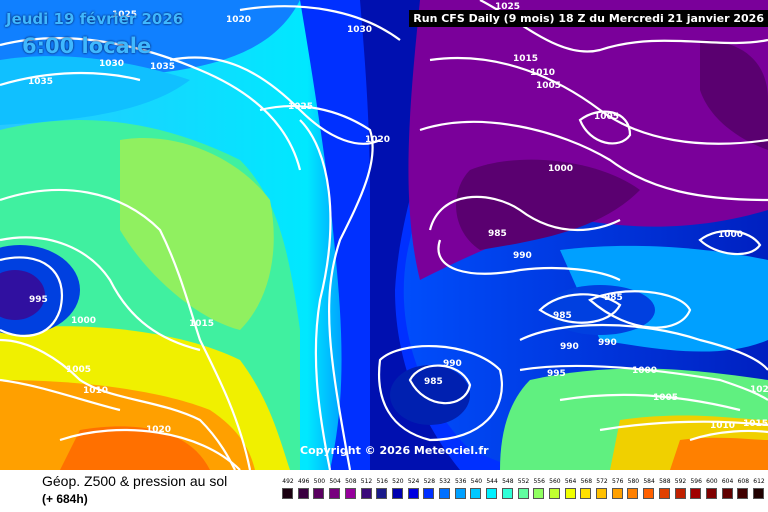  What do you see at coordinates (476, 481) in the screenshot?
I see `scale-label: 540` at bounding box center [476, 481].